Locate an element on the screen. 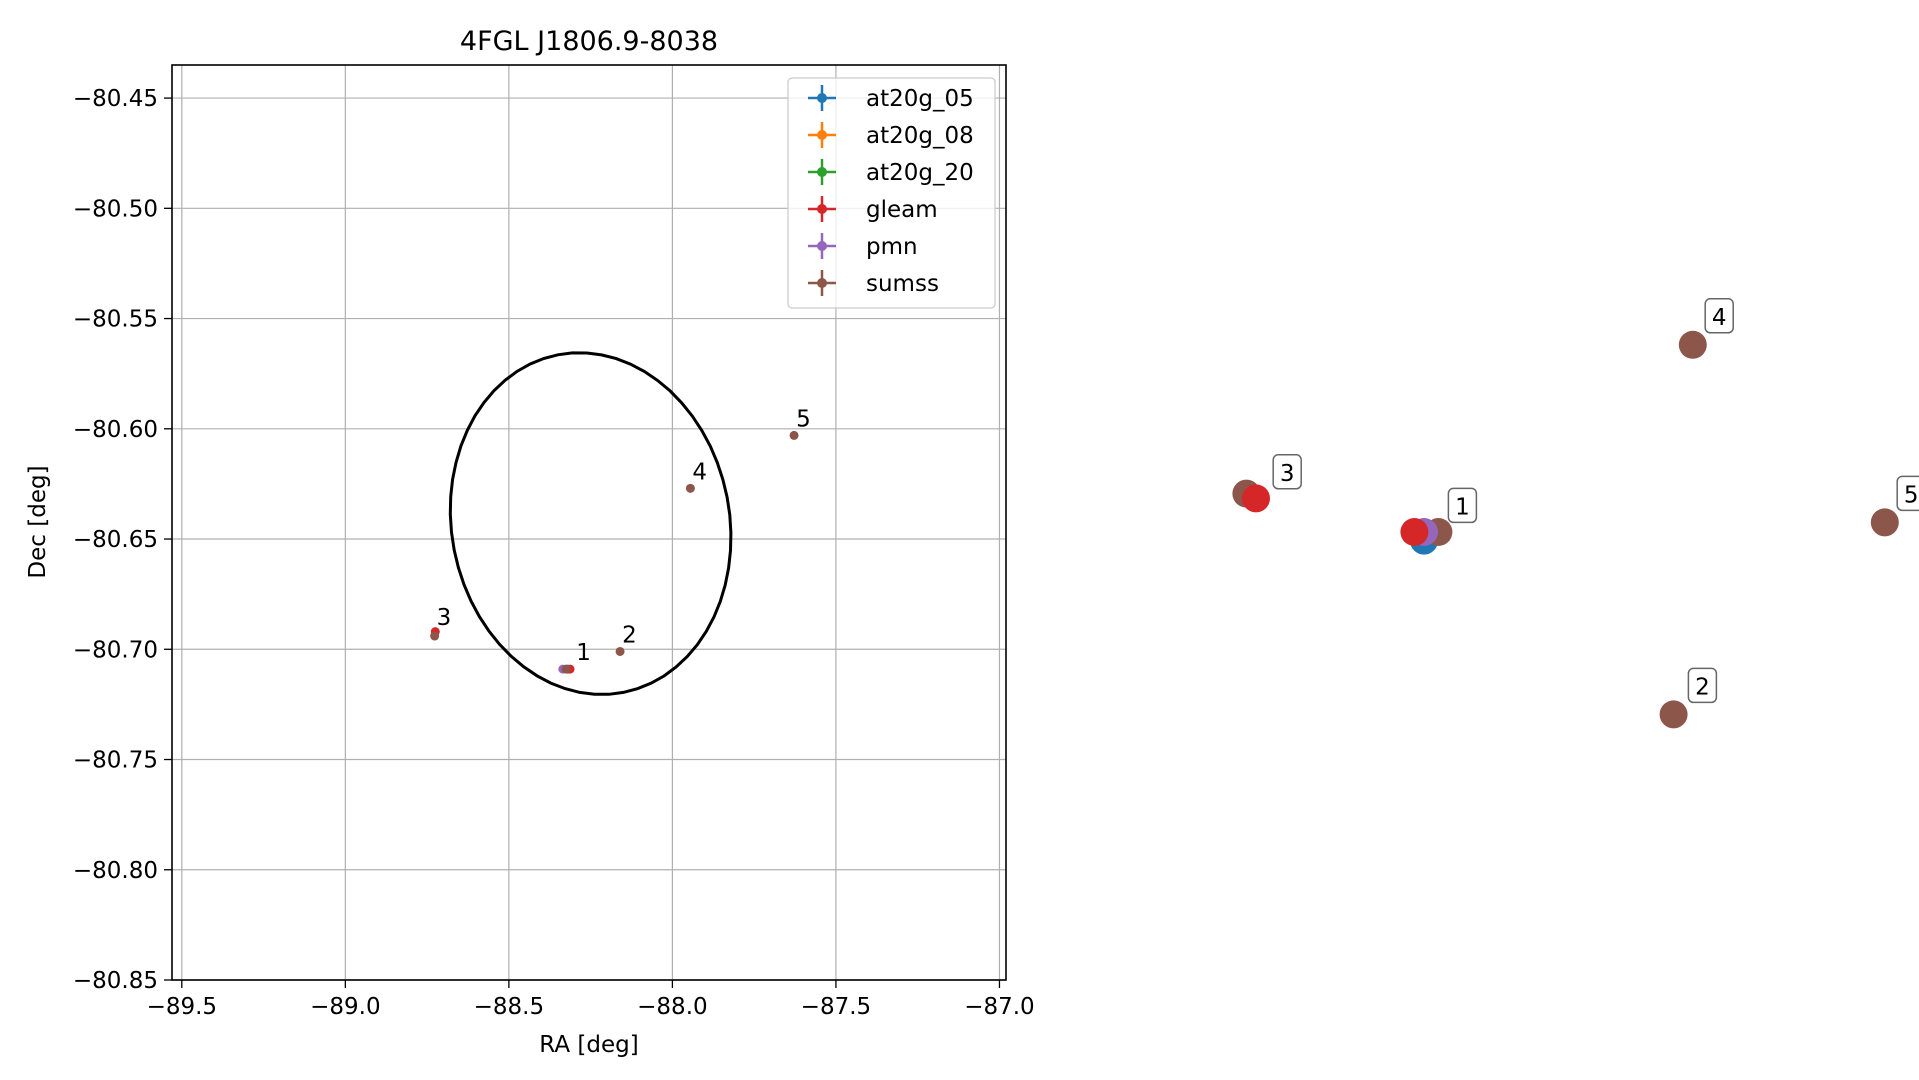 This screenshot has width=1919, height=1080. zoom-label-1: 1 is located at coordinates (1462, 505).